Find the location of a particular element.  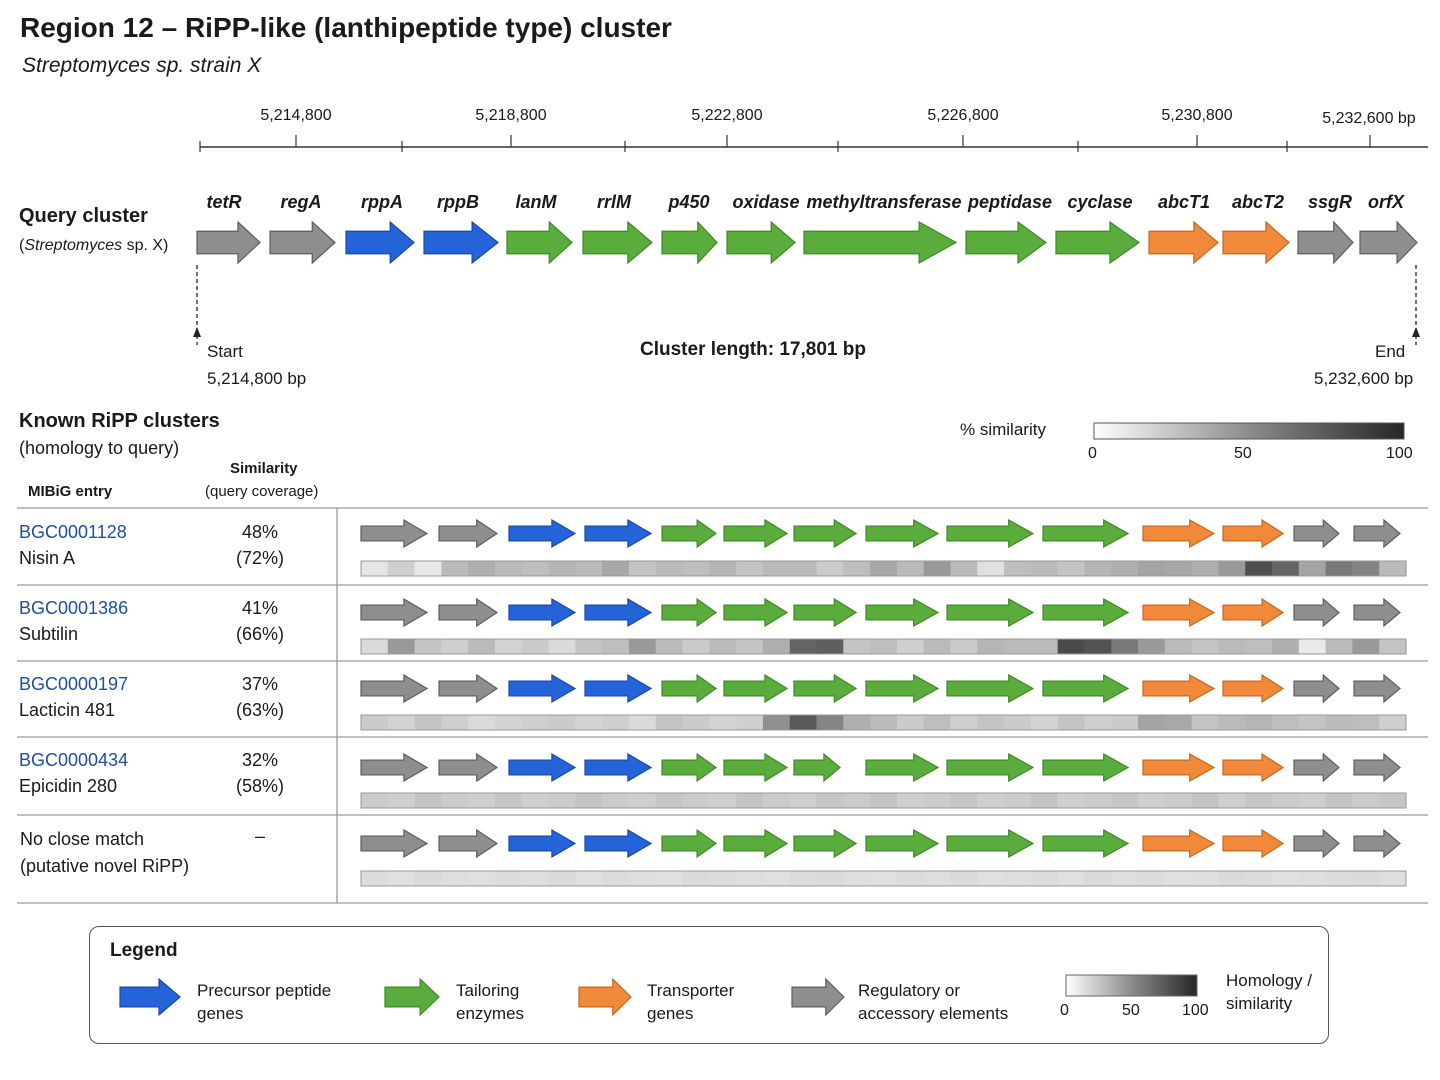

row-3-entry-id: BGC0000197 is located at coordinates (74, 684).